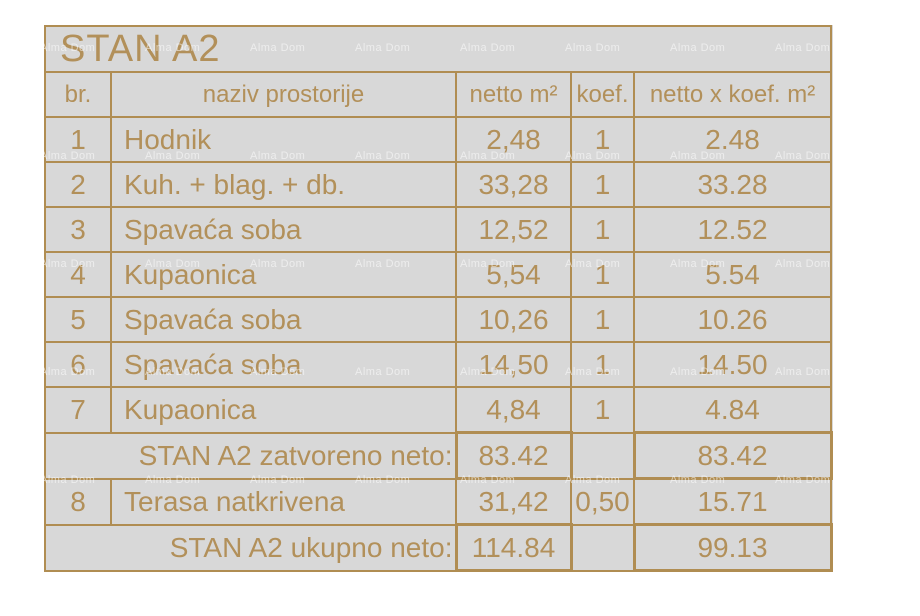 The height and width of the screenshot is (616, 920). I want to click on row-number: 4, so click(78, 274).